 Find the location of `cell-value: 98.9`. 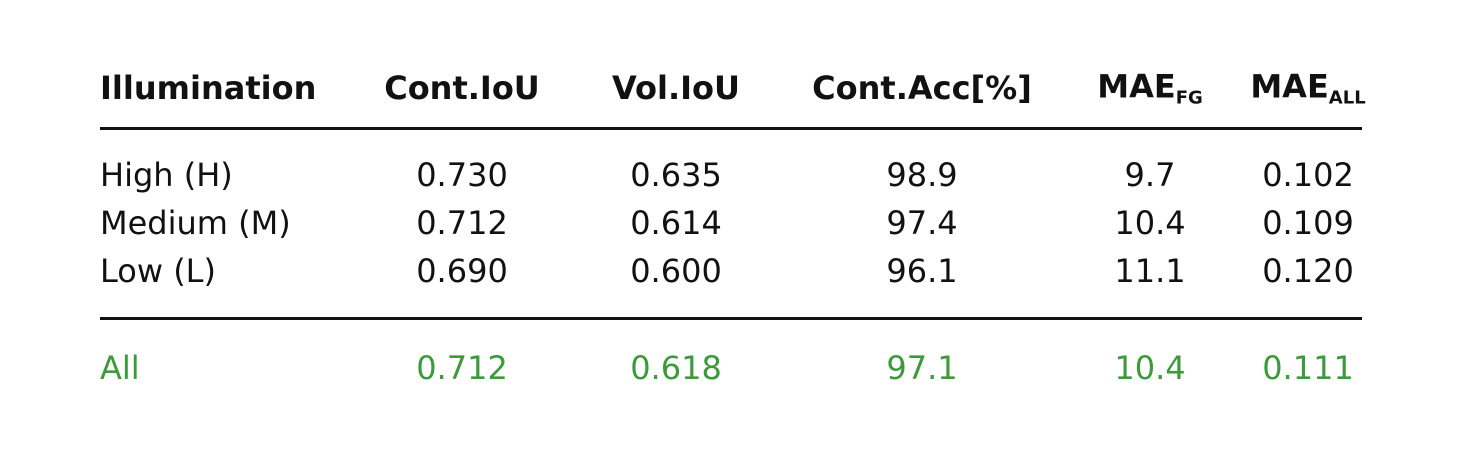

cell-value: 98.9 is located at coordinates (922, 175).